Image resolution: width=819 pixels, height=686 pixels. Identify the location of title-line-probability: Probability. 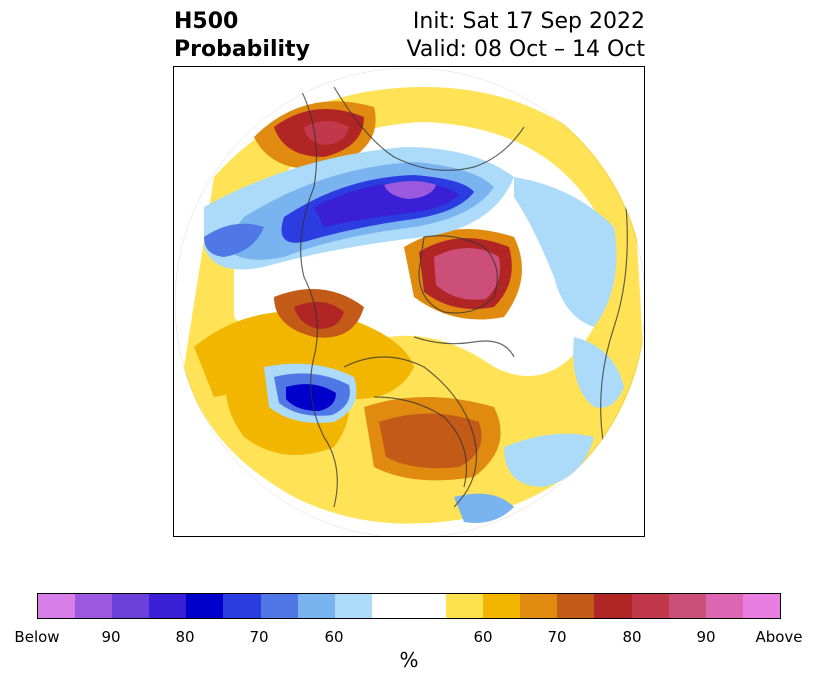
(242, 49).